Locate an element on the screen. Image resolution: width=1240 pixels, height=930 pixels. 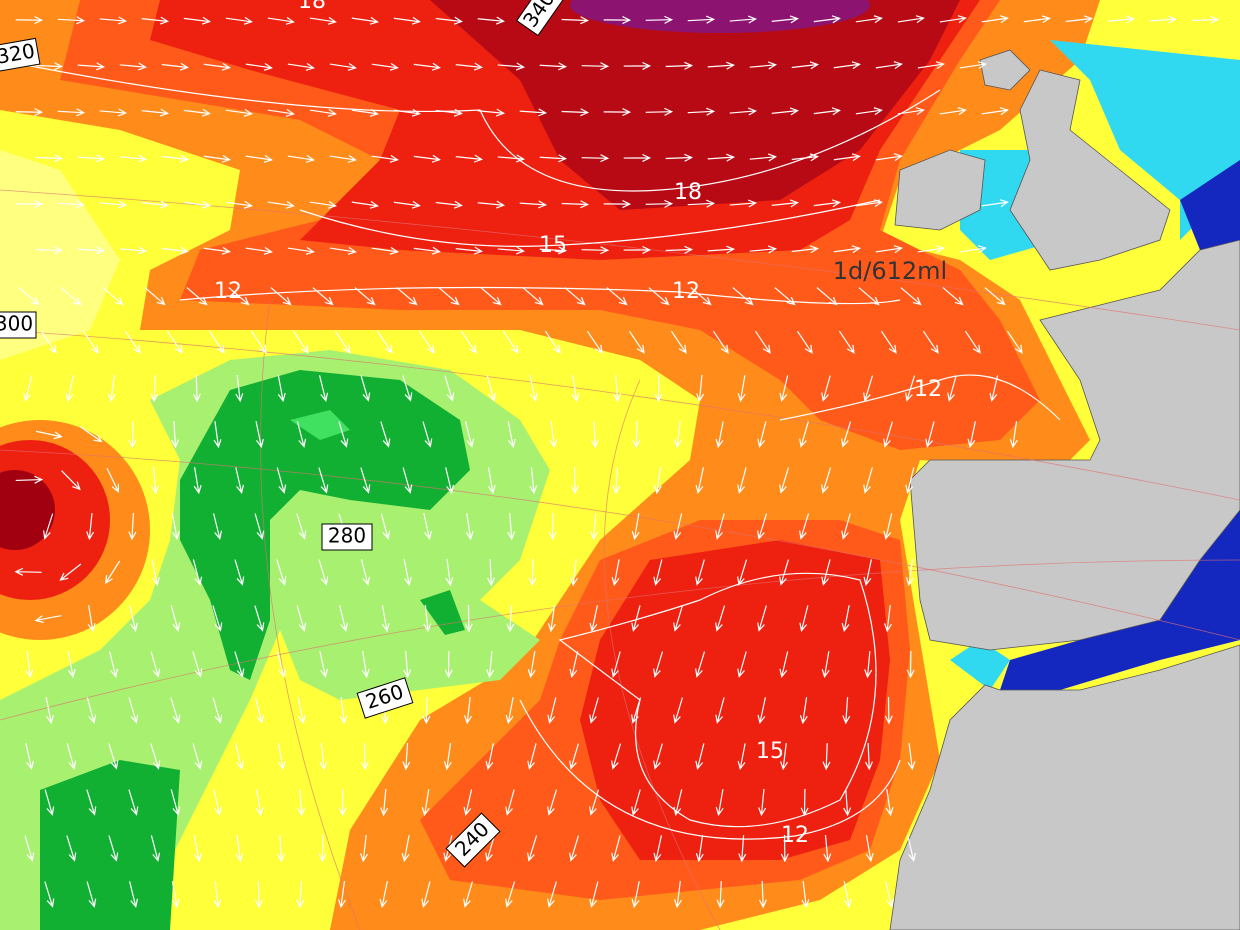
sea-dark-blob is located at coordinates (27, 510).